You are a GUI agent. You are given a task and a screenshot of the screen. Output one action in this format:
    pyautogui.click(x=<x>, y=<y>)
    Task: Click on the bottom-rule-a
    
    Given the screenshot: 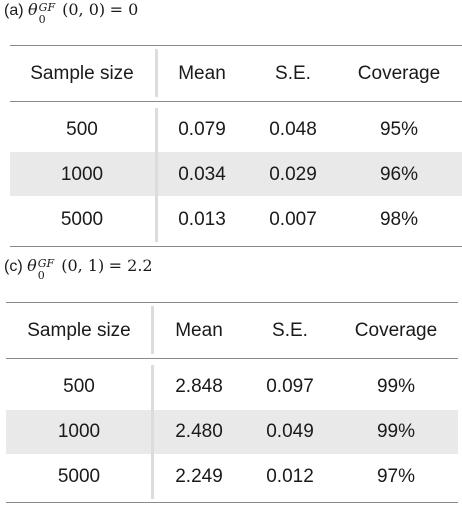 What is the action you would take?
    pyautogui.click(x=236, y=246)
    